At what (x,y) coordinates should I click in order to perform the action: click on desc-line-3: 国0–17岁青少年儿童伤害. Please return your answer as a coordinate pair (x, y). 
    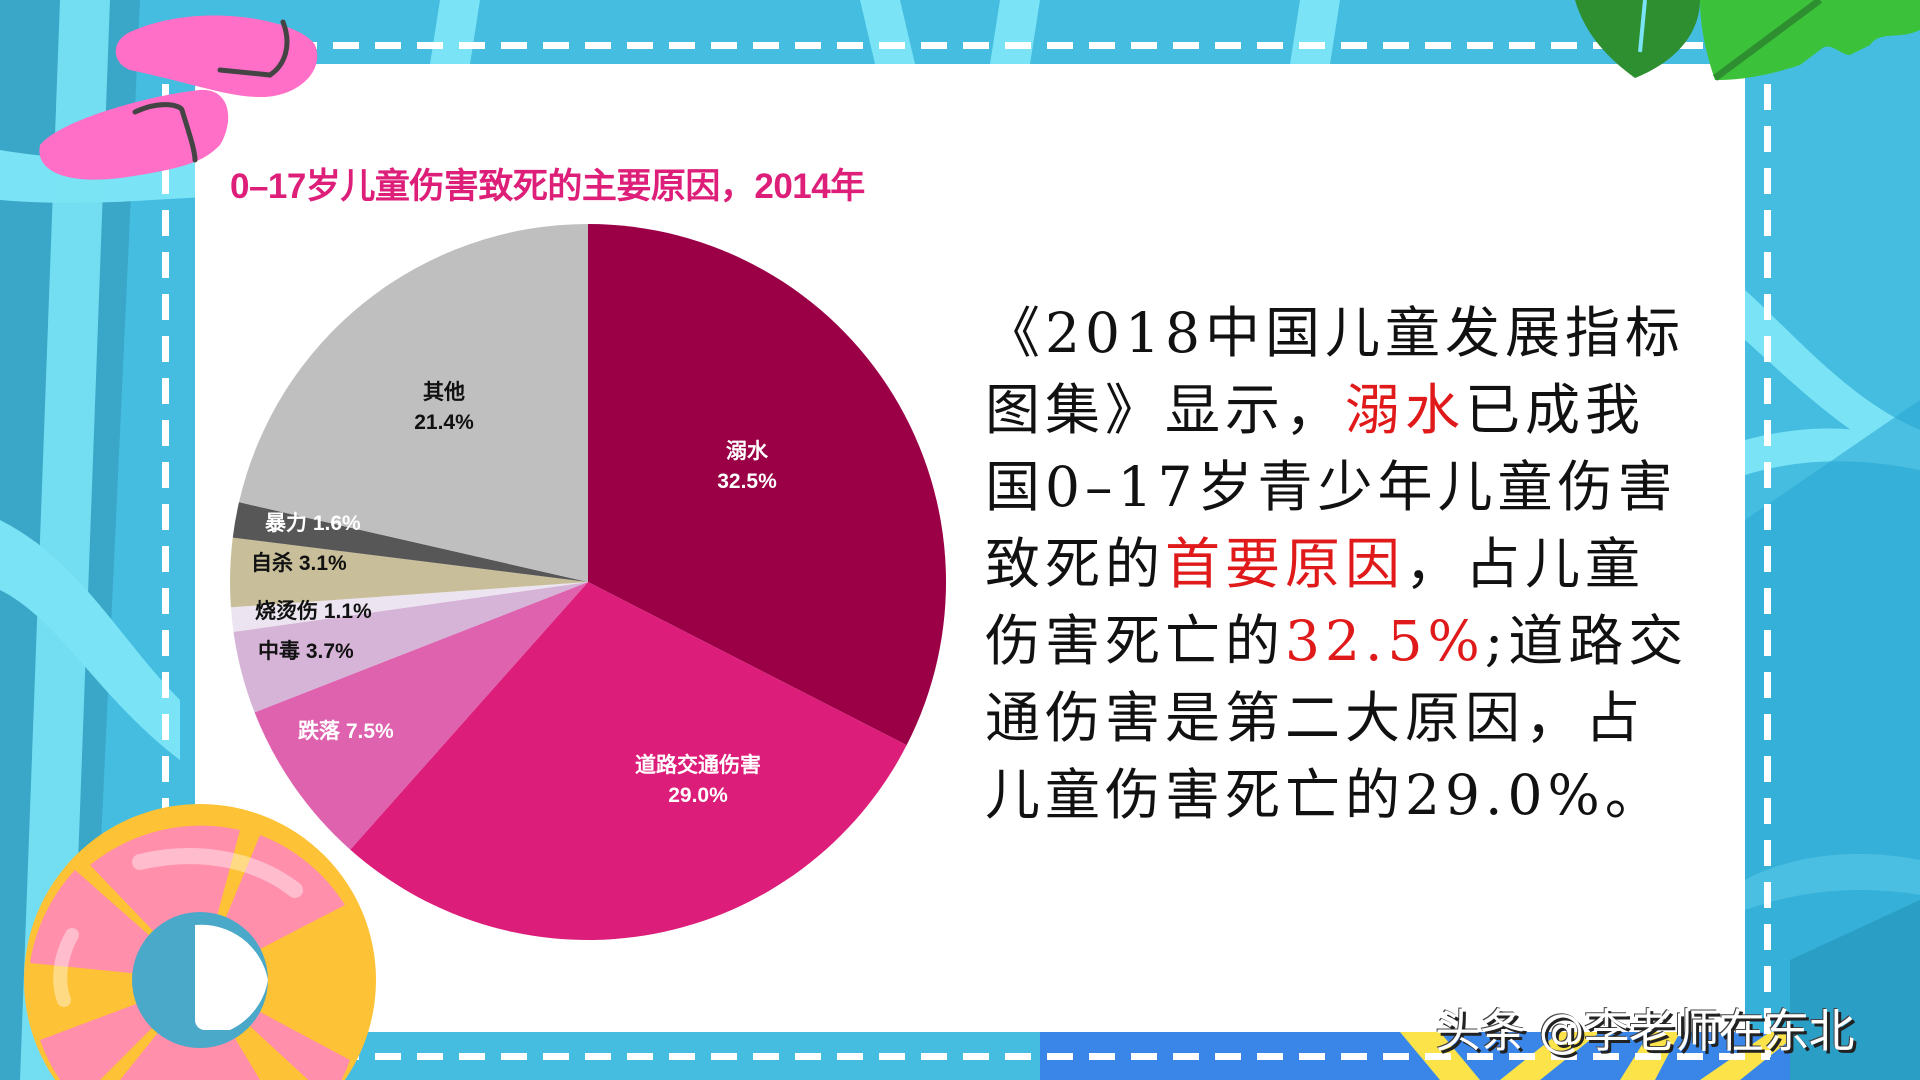
    Looking at the image, I should click on (1331, 487).